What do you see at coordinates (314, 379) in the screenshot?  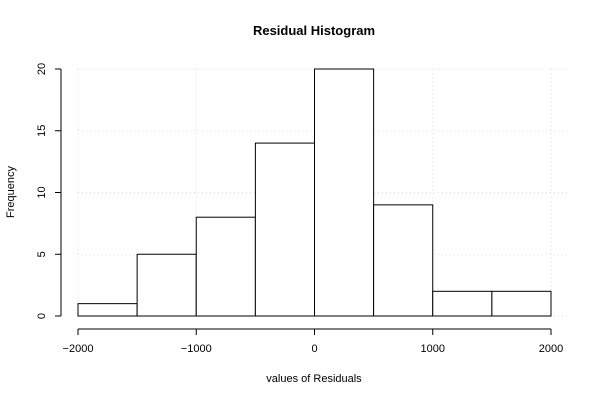 I see `x-axis-label: values of Residuals` at bounding box center [314, 379].